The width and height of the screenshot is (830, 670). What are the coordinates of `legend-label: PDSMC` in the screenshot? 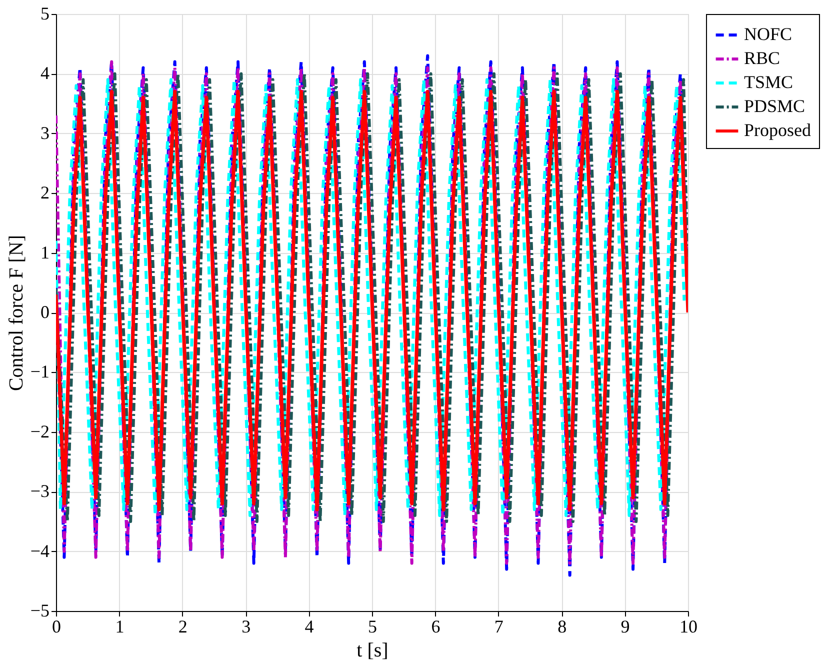 It's located at (775, 106).